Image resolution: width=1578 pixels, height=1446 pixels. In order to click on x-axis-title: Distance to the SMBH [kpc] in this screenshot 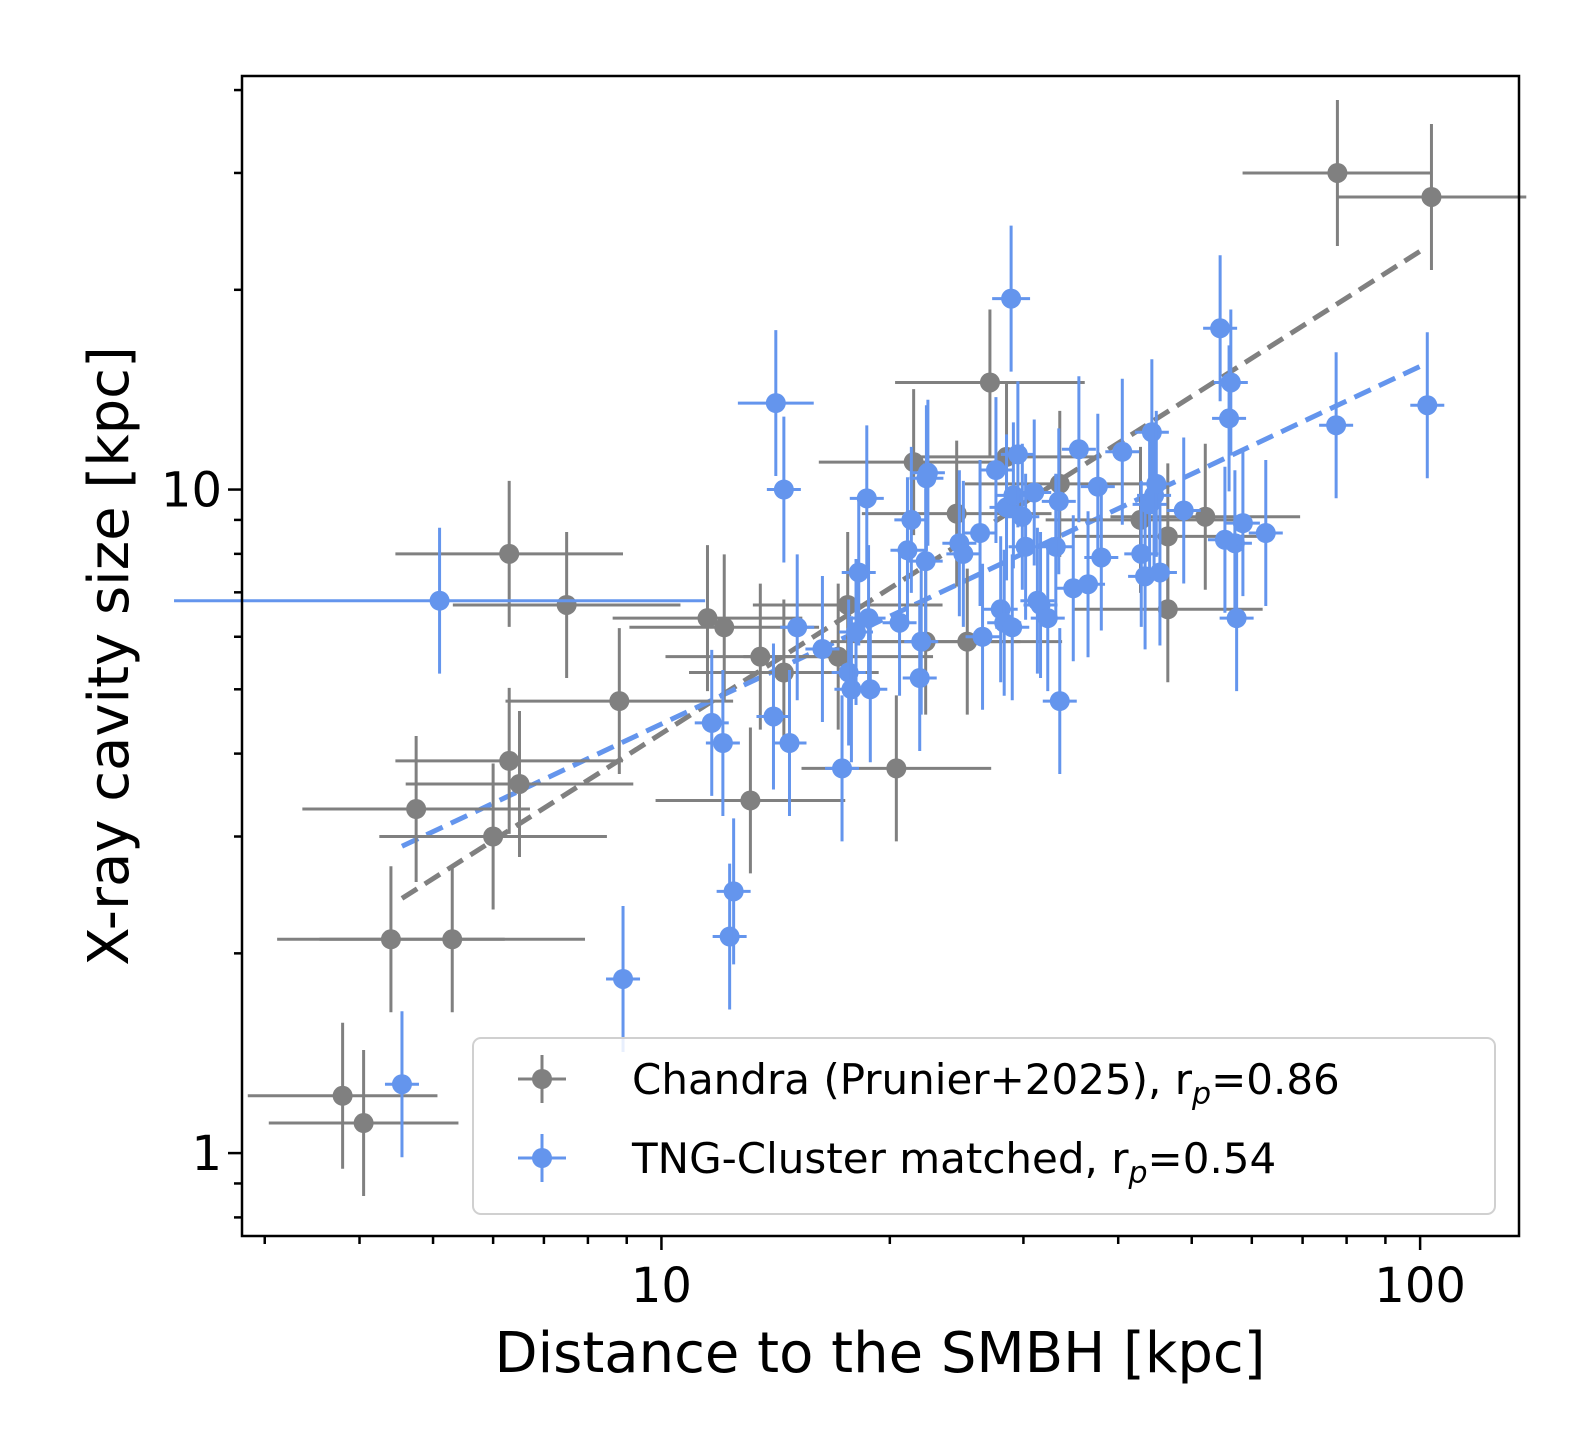, I will do `click(879, 1353)`.